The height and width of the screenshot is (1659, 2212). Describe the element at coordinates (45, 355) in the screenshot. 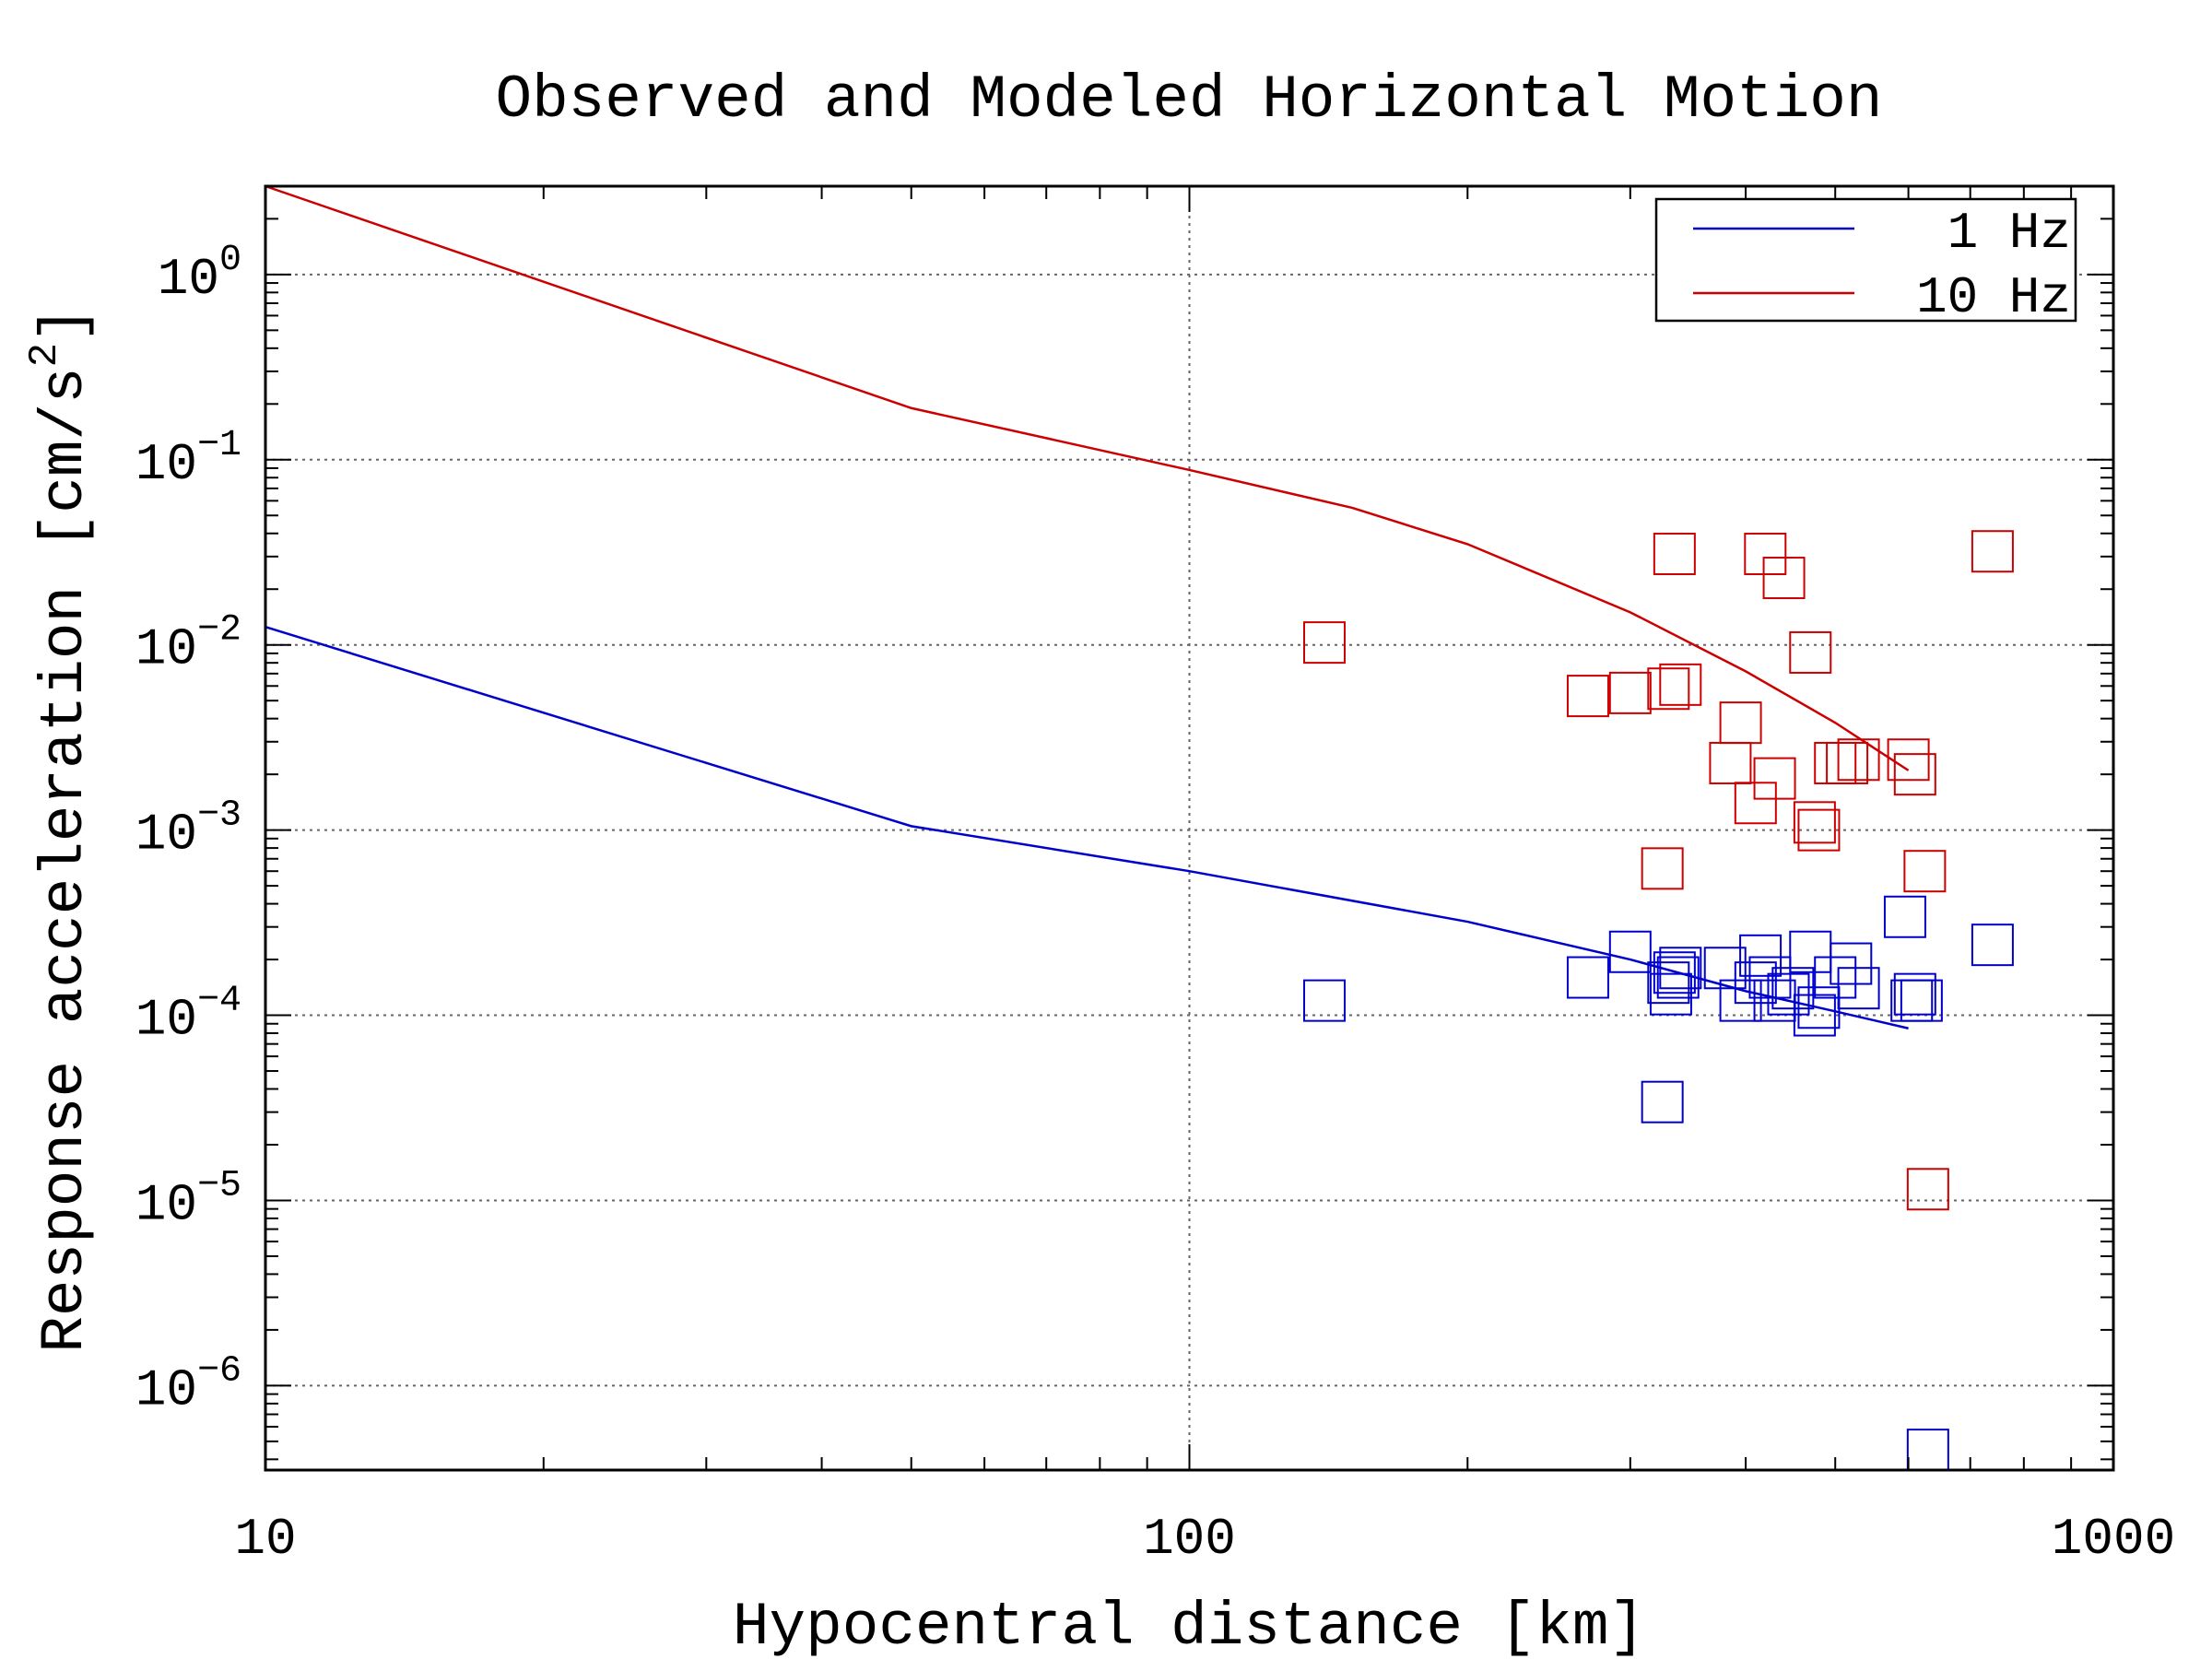

I see `y-axis-label-exponent: 2` at that location.